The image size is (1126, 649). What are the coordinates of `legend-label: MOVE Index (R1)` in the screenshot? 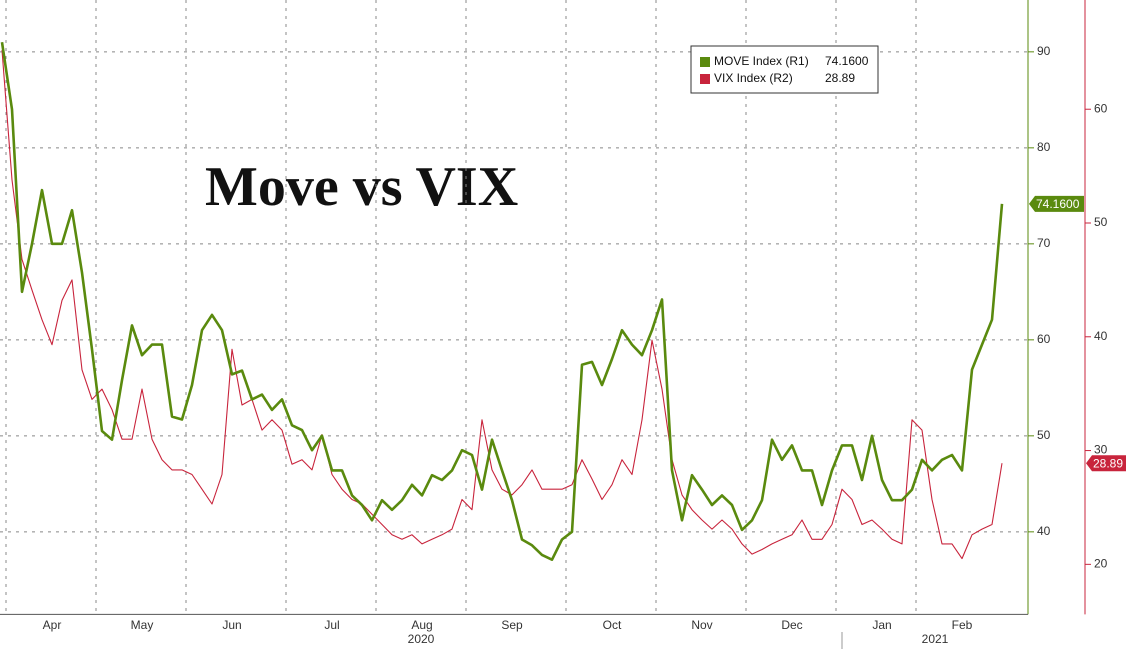 It's located at (761, 61).